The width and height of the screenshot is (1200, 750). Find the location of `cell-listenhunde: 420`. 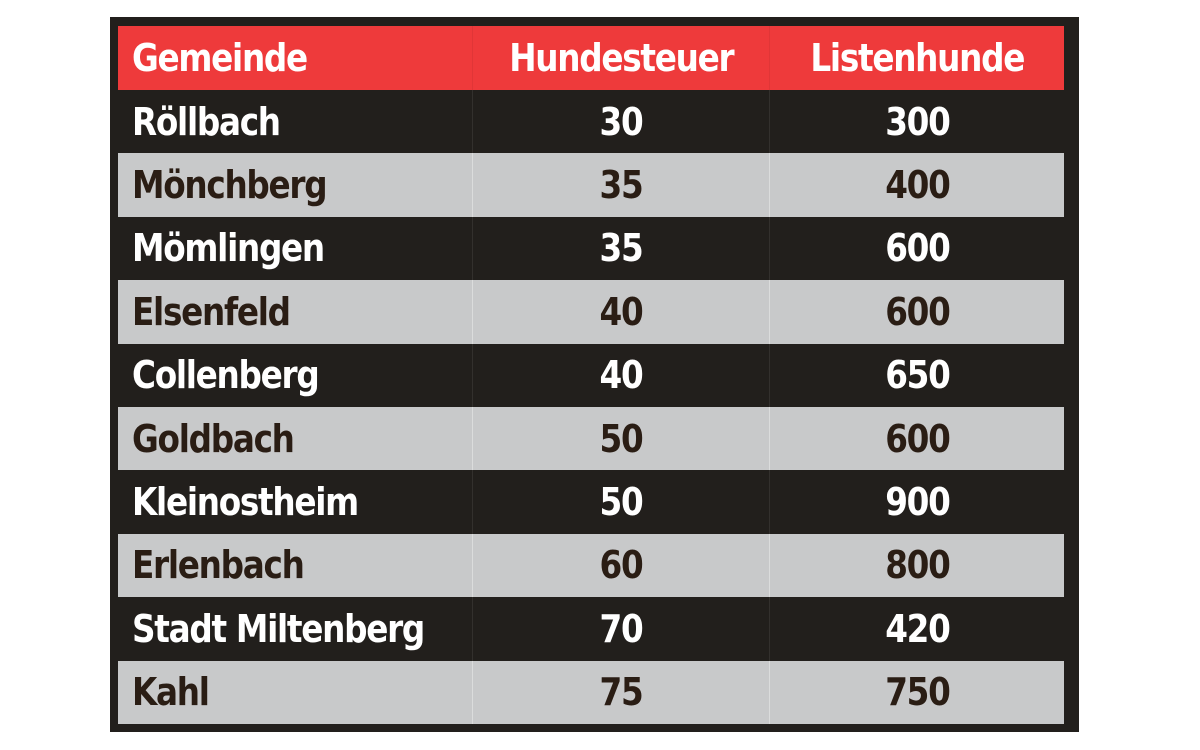

cell-listenhunde: 420 is located at coordinates (916, 629).